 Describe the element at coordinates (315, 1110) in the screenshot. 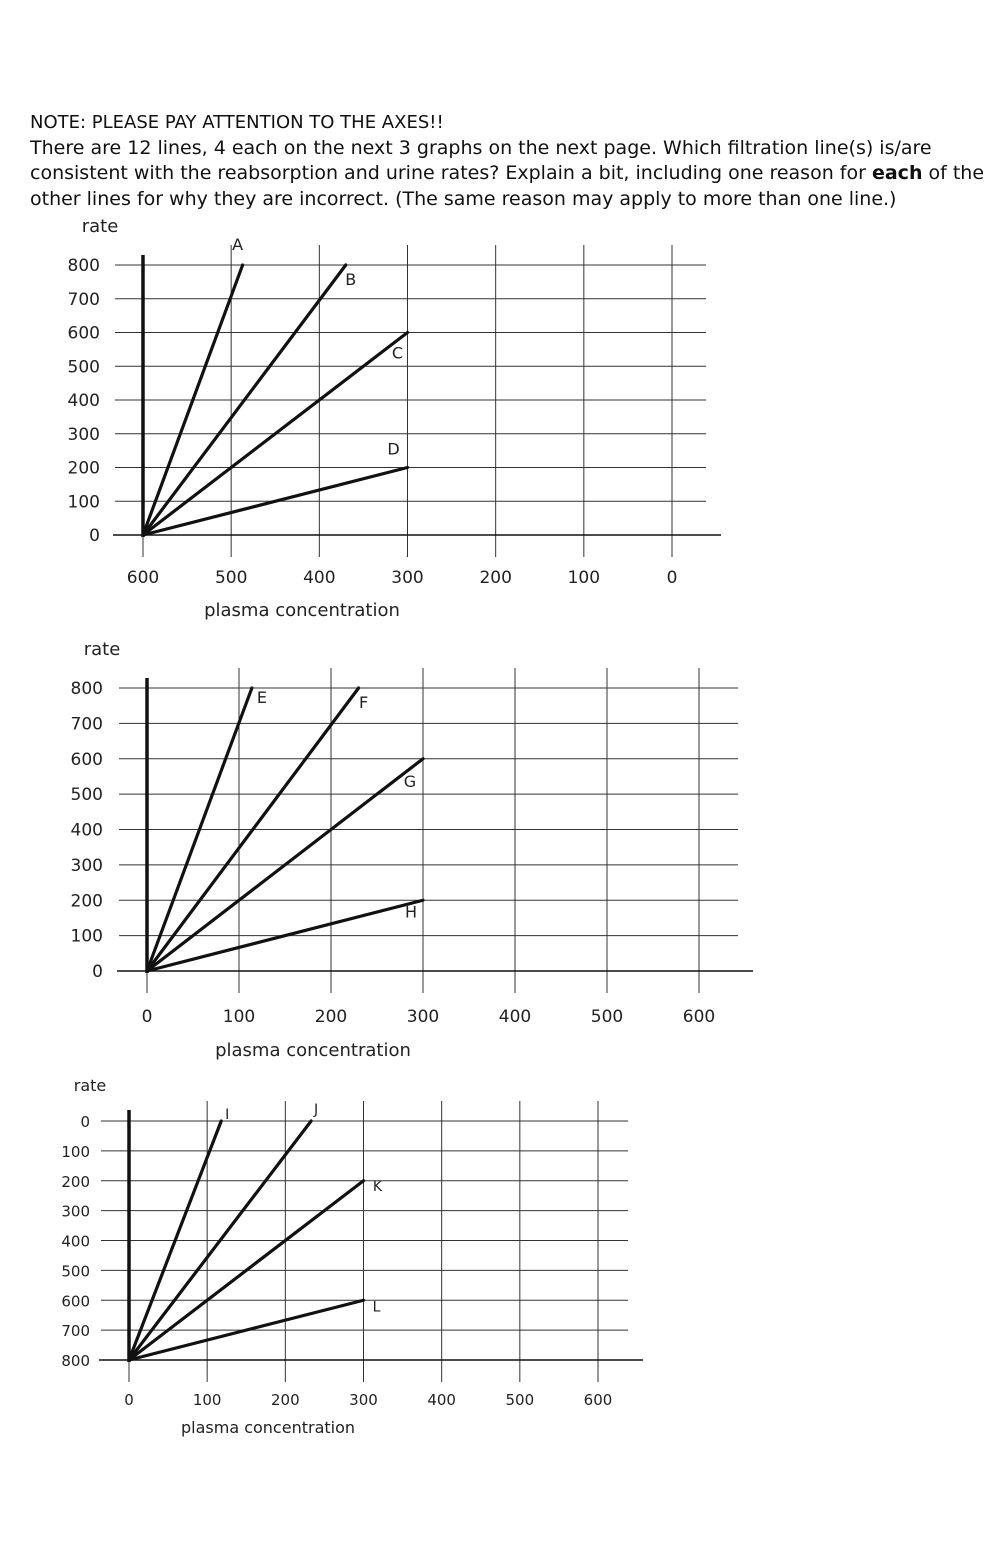

I see `series-label-j: J` at that location.